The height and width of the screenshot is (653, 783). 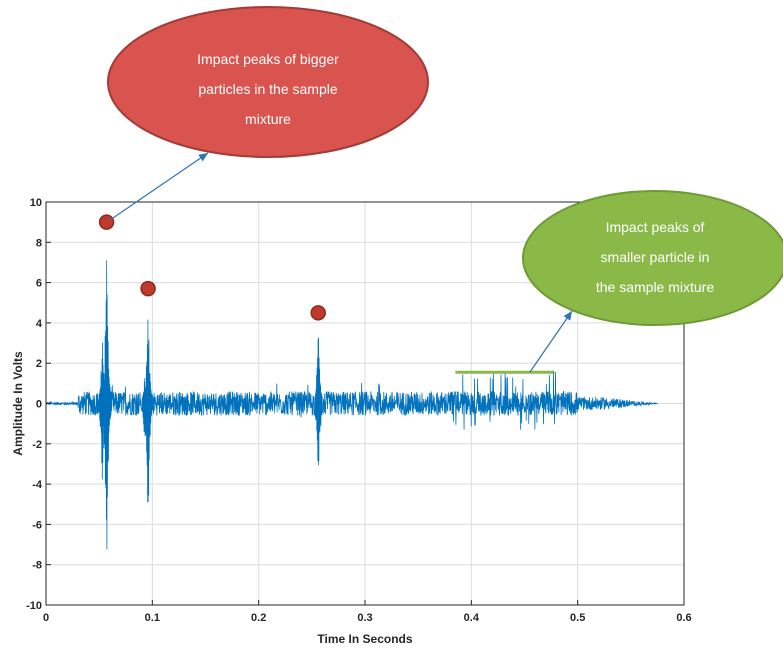 I want to click on callout-text-line: the sample mixture, so click(x=655, y=287).